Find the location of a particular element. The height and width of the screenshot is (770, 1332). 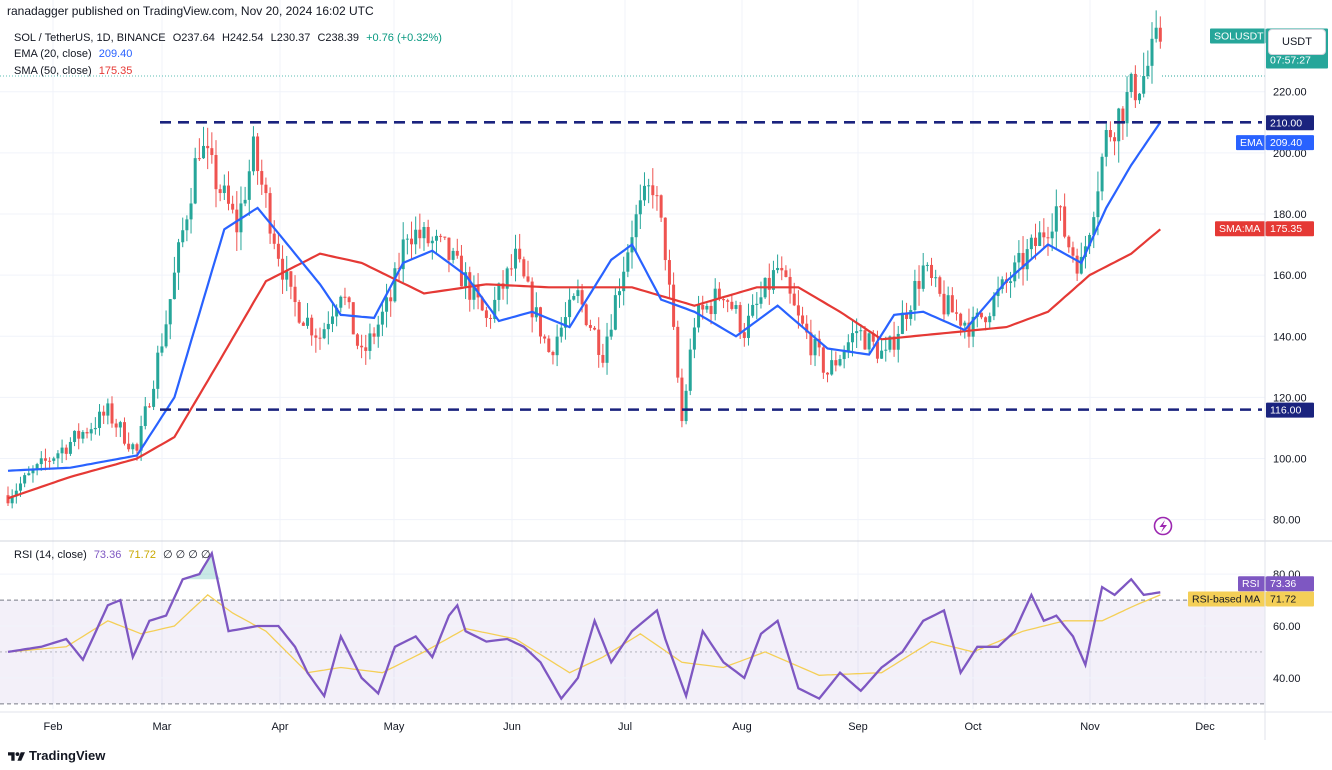

resistance-level-tag-text: 210.00 is located at coordinates (1286, 123).